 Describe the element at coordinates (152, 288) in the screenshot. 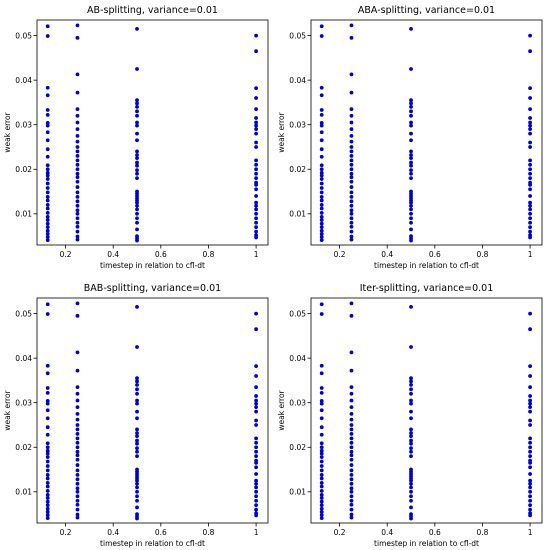

I see `subplot-title: BAB-splitting, variance=0.01` at that location.